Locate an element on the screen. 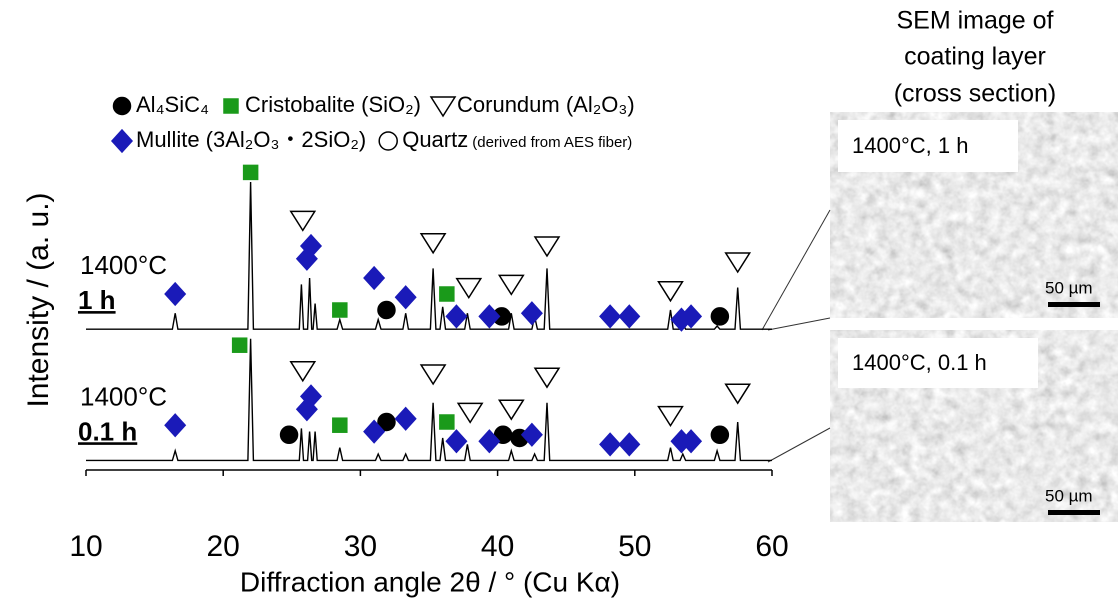 This screenshot has height=604, width=1118. series-label: 0.1 h is located at coordinates (107, 431).